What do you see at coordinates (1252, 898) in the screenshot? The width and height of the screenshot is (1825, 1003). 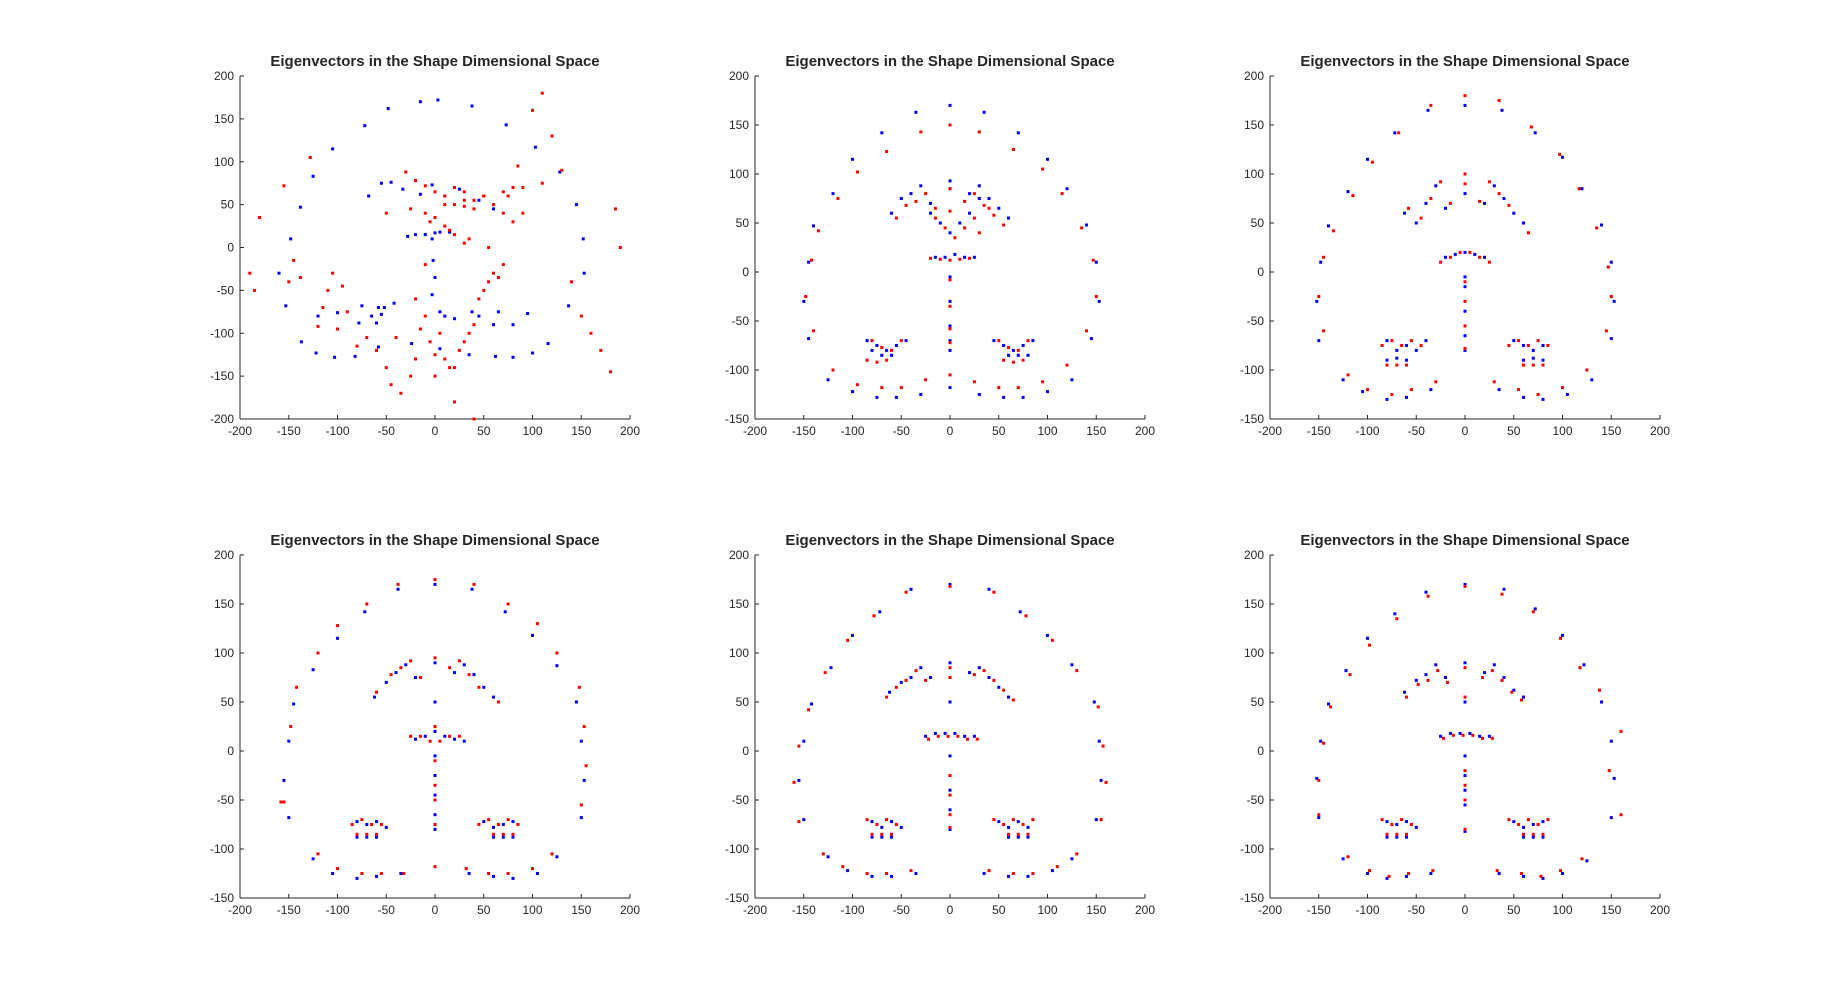 I see `y-tick-label: -150` at bounding box center [1252, 898].